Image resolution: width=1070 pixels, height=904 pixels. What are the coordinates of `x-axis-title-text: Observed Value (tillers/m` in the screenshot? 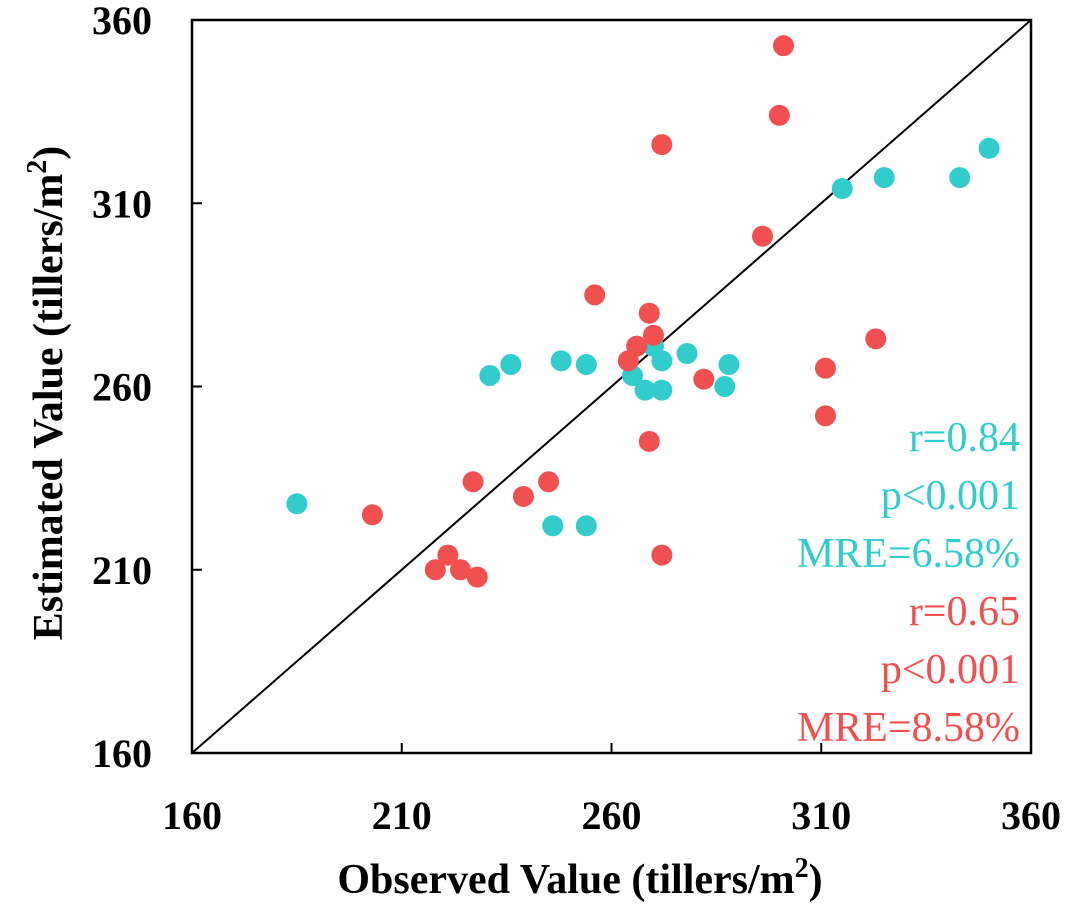 It's located at (565, 880).